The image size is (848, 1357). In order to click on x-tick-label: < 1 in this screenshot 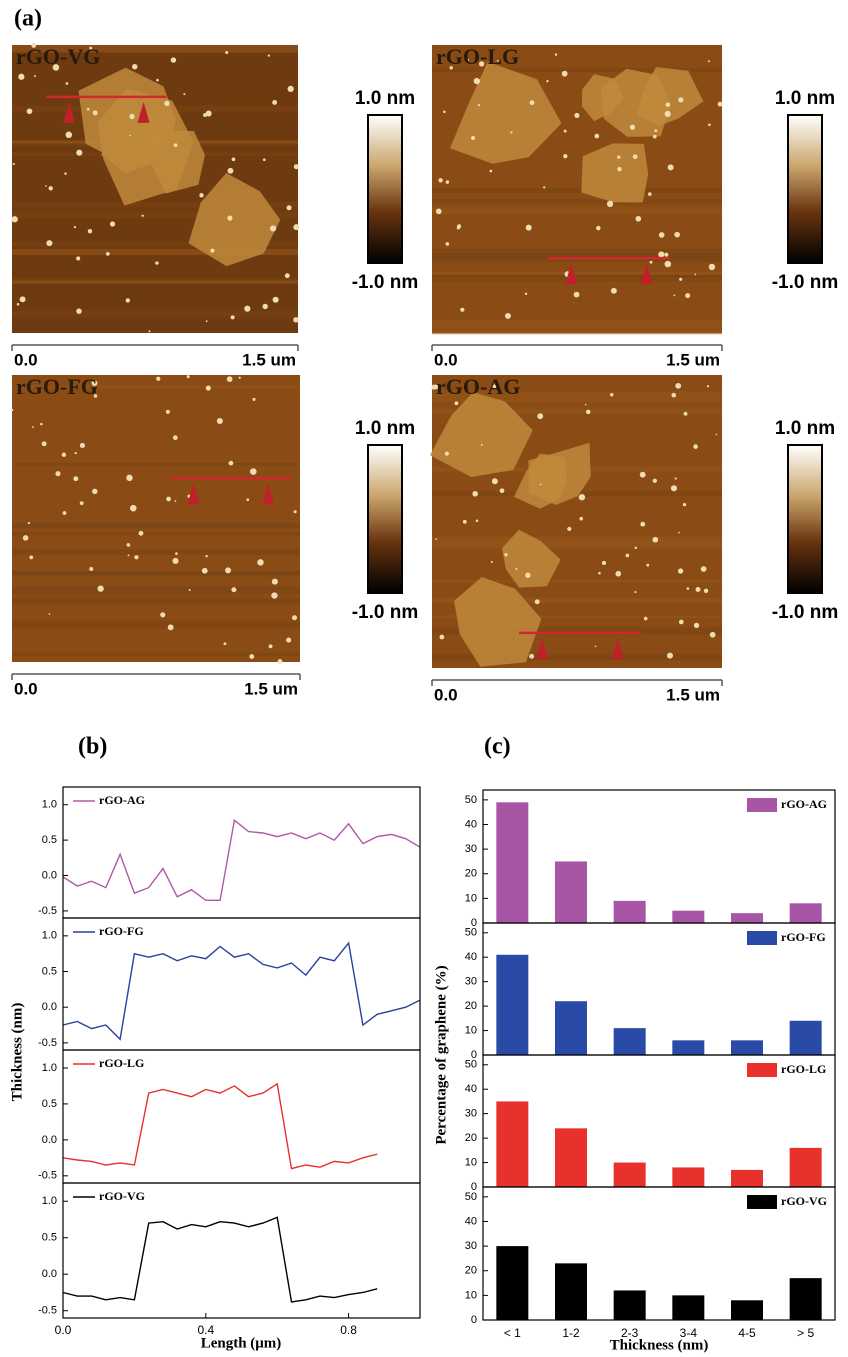, I will do `click(512, 1333)`.